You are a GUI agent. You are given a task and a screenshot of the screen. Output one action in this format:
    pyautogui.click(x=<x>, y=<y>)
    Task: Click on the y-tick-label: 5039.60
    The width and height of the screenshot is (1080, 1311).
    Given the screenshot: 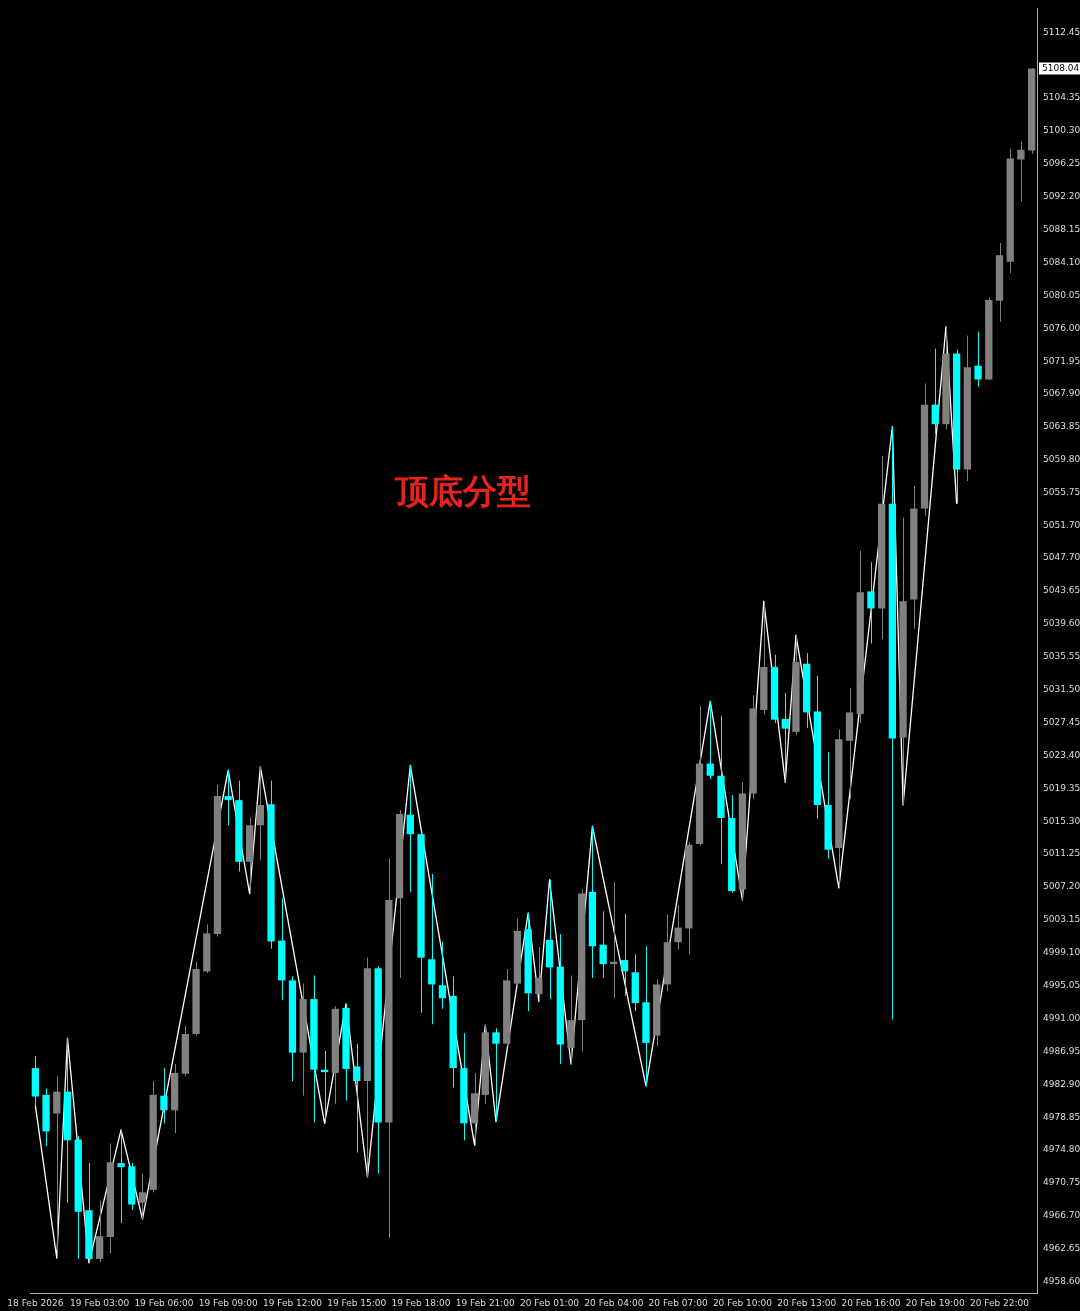 What is the action you would take?
    pyautogui.click(x=1061, y=623)
    